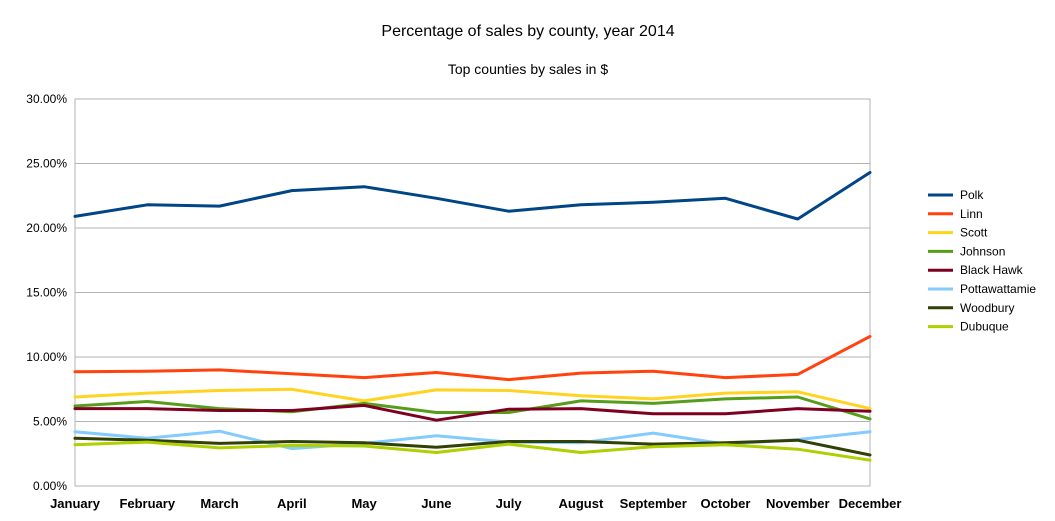 The height and width of the screenshot is (521, 1055). Describe the element at coordinates (46, 357) in the screenshot. I see `y-tick-label: 10.00%` at that location.